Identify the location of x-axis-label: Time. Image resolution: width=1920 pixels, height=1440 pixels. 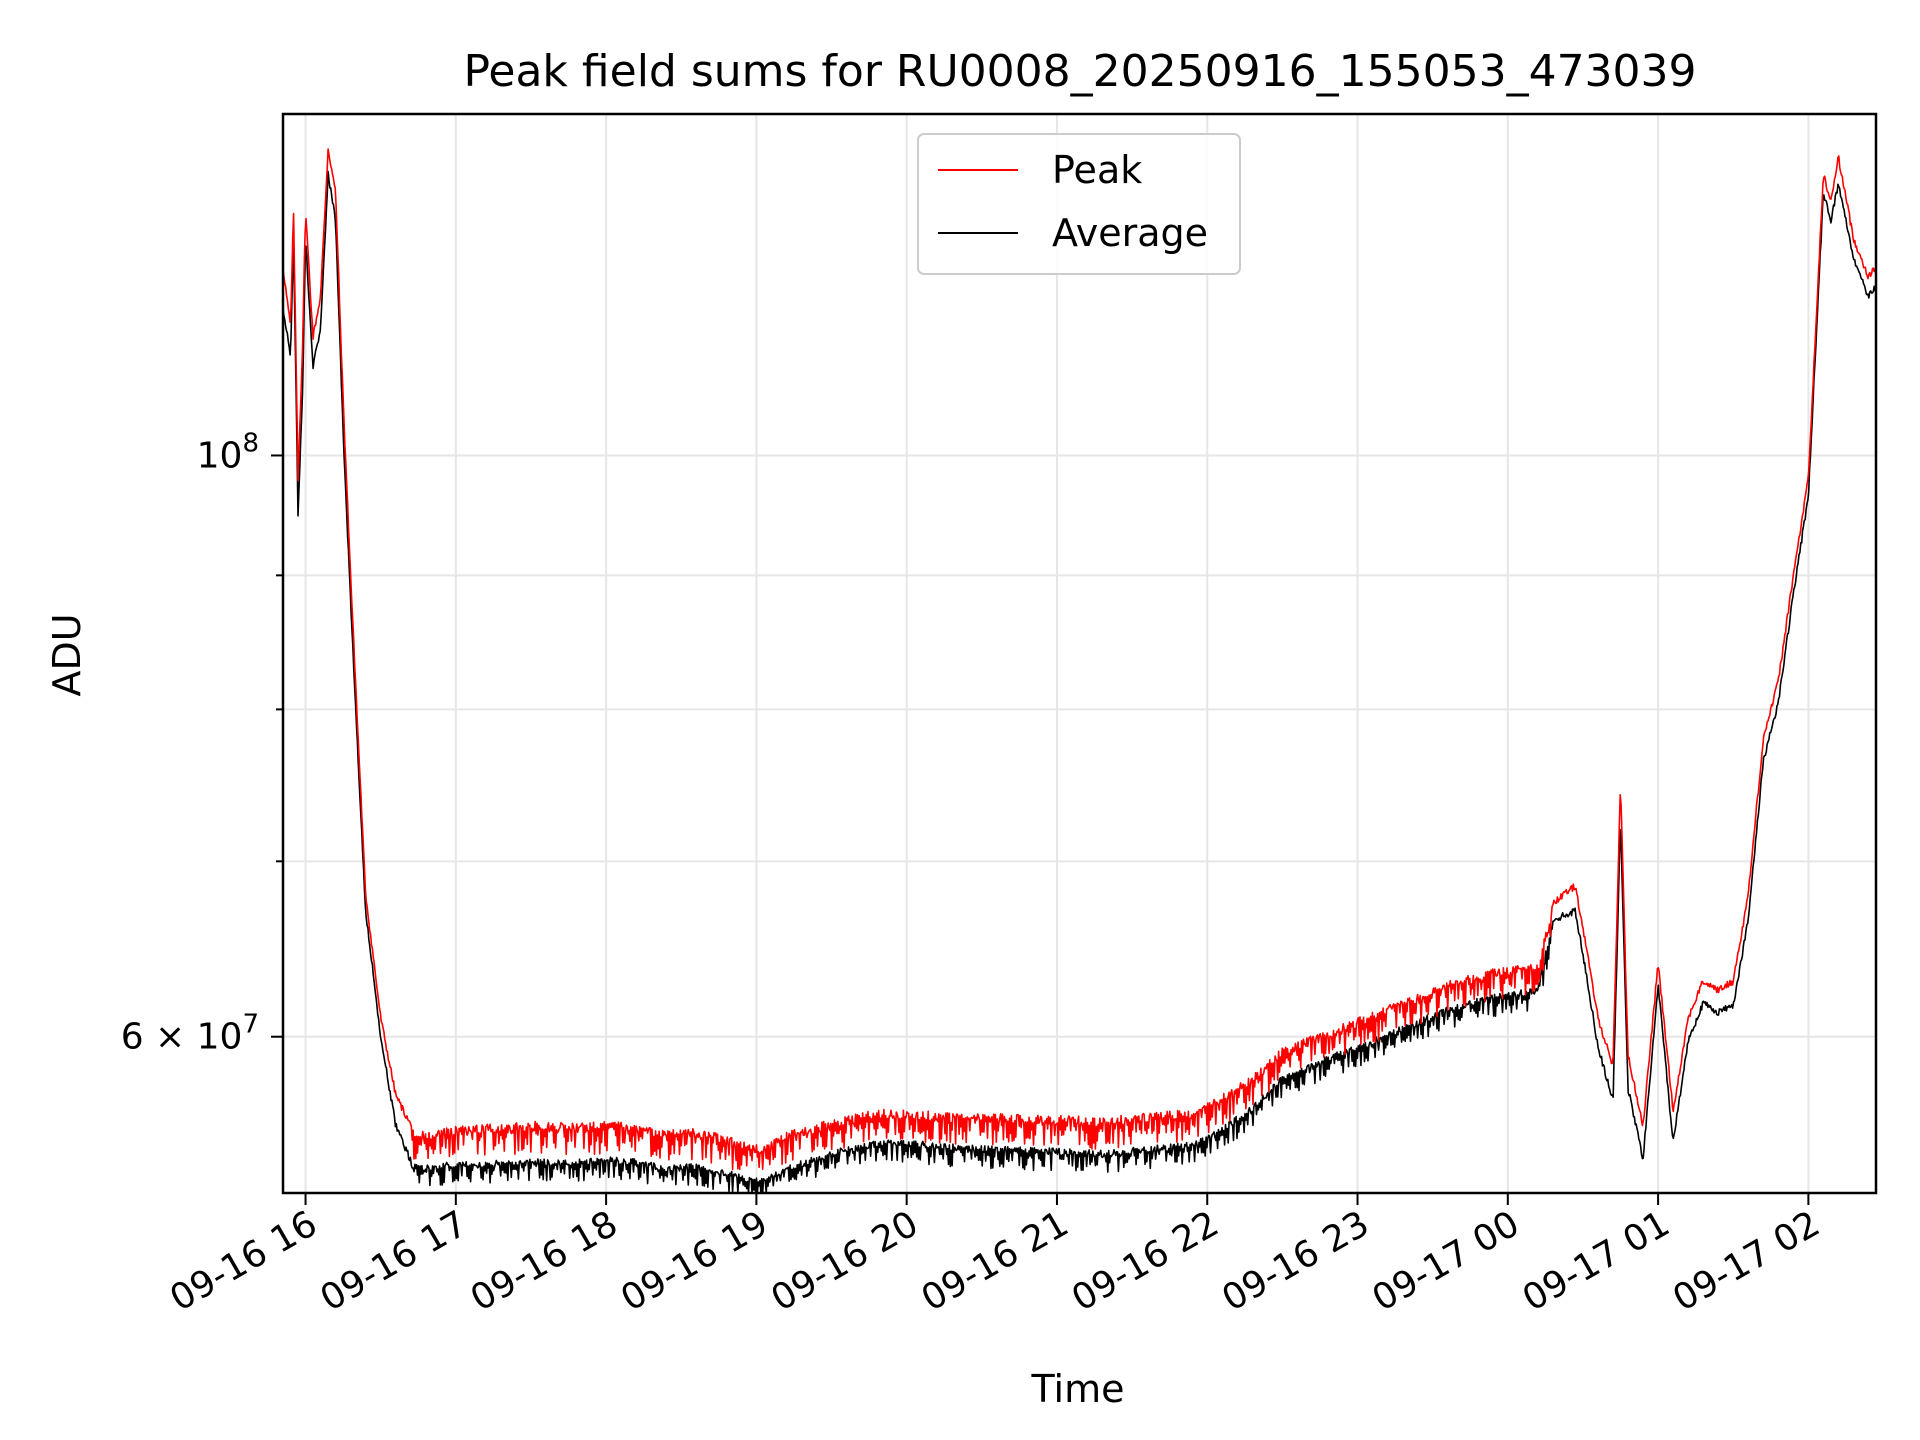
(1078, 1389).